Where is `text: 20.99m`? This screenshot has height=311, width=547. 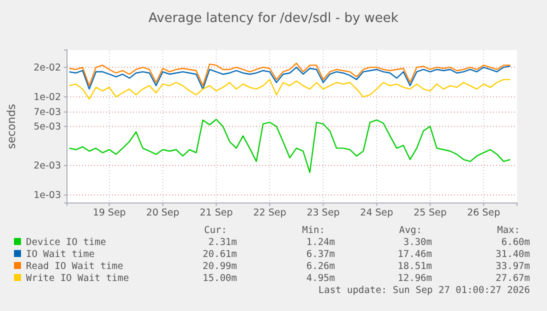
text: 20.99m is located at coordinates (220, 266).